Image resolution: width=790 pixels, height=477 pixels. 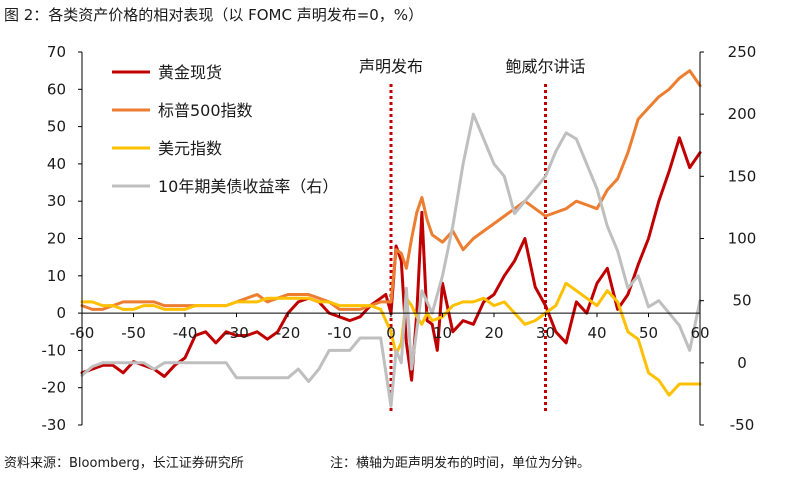 I want to click on y-tick-label: 30, so click(x=56, y=201).